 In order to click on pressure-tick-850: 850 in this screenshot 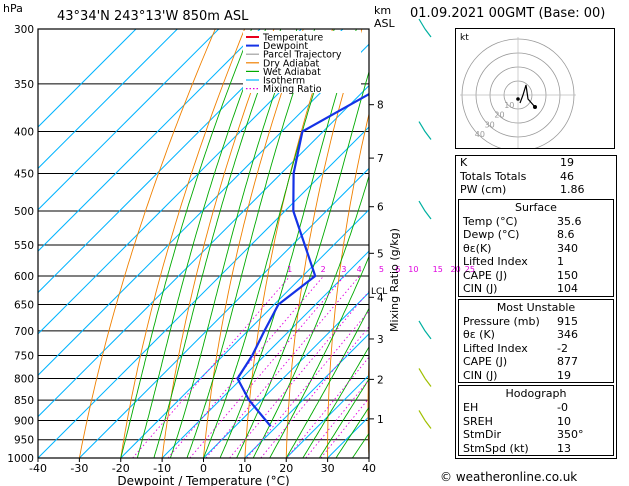, I will do `click(24, 401)`.